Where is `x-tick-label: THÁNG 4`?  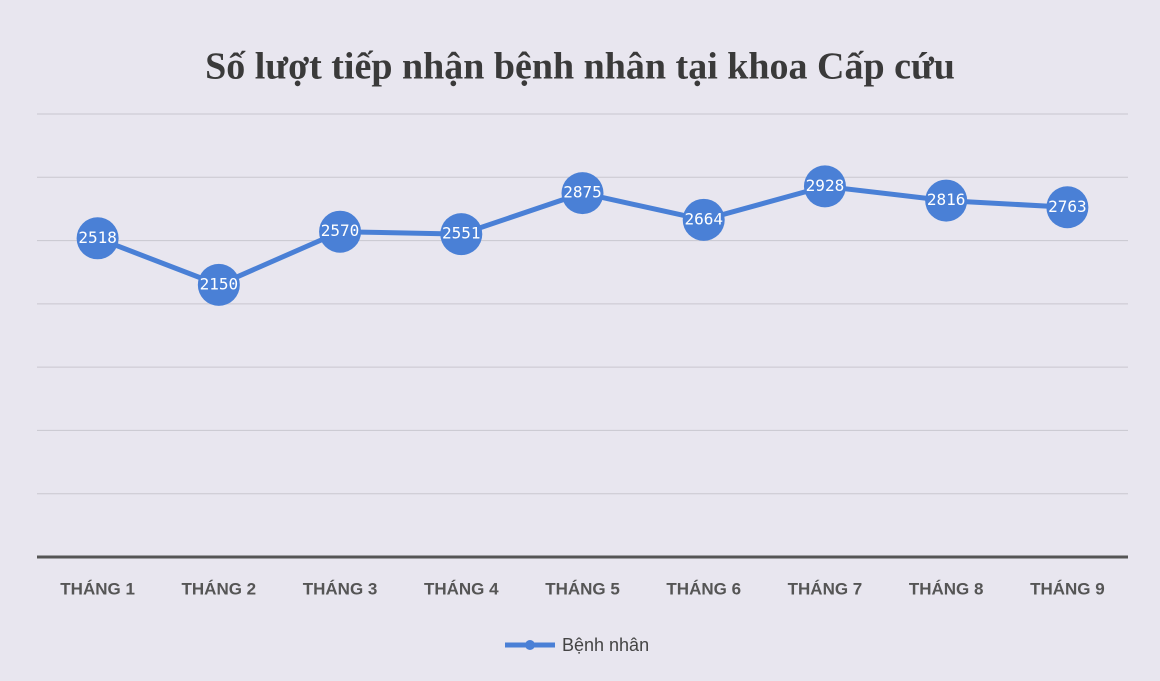
x-tick-label: THÁNG 4 is located at coordinates (461, 588).